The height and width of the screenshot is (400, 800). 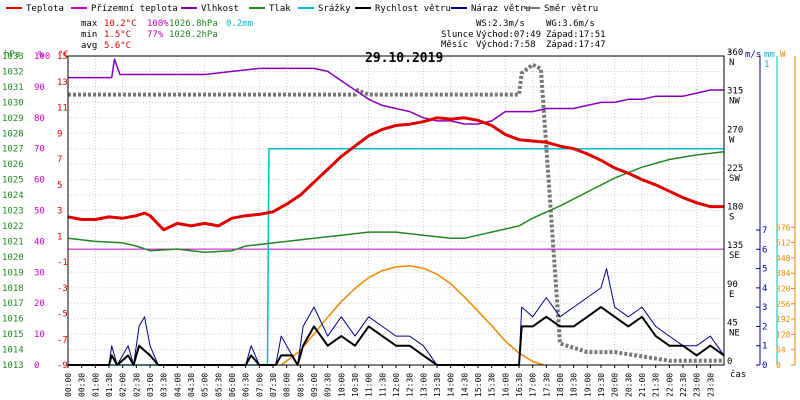 What do you see at coordinates (412, 315) in the screenshot?
I see `series-slune-n-z-en-` at bounding box center [412, 315].